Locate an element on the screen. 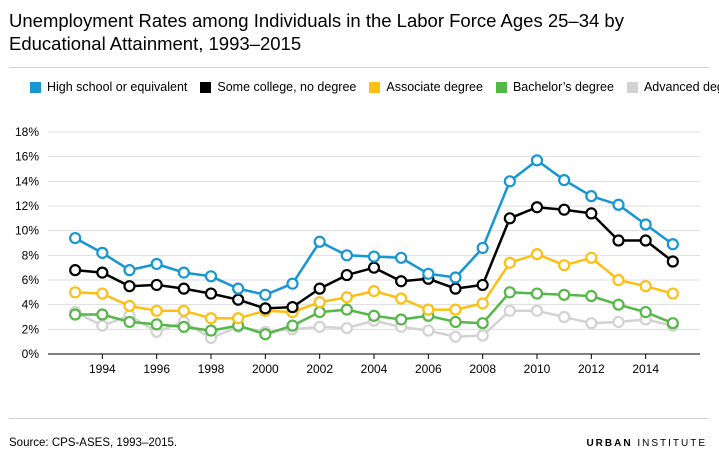 This screenshot has width=719, height=470. legend-label: Associate degree is located at coordinates (434, 87).